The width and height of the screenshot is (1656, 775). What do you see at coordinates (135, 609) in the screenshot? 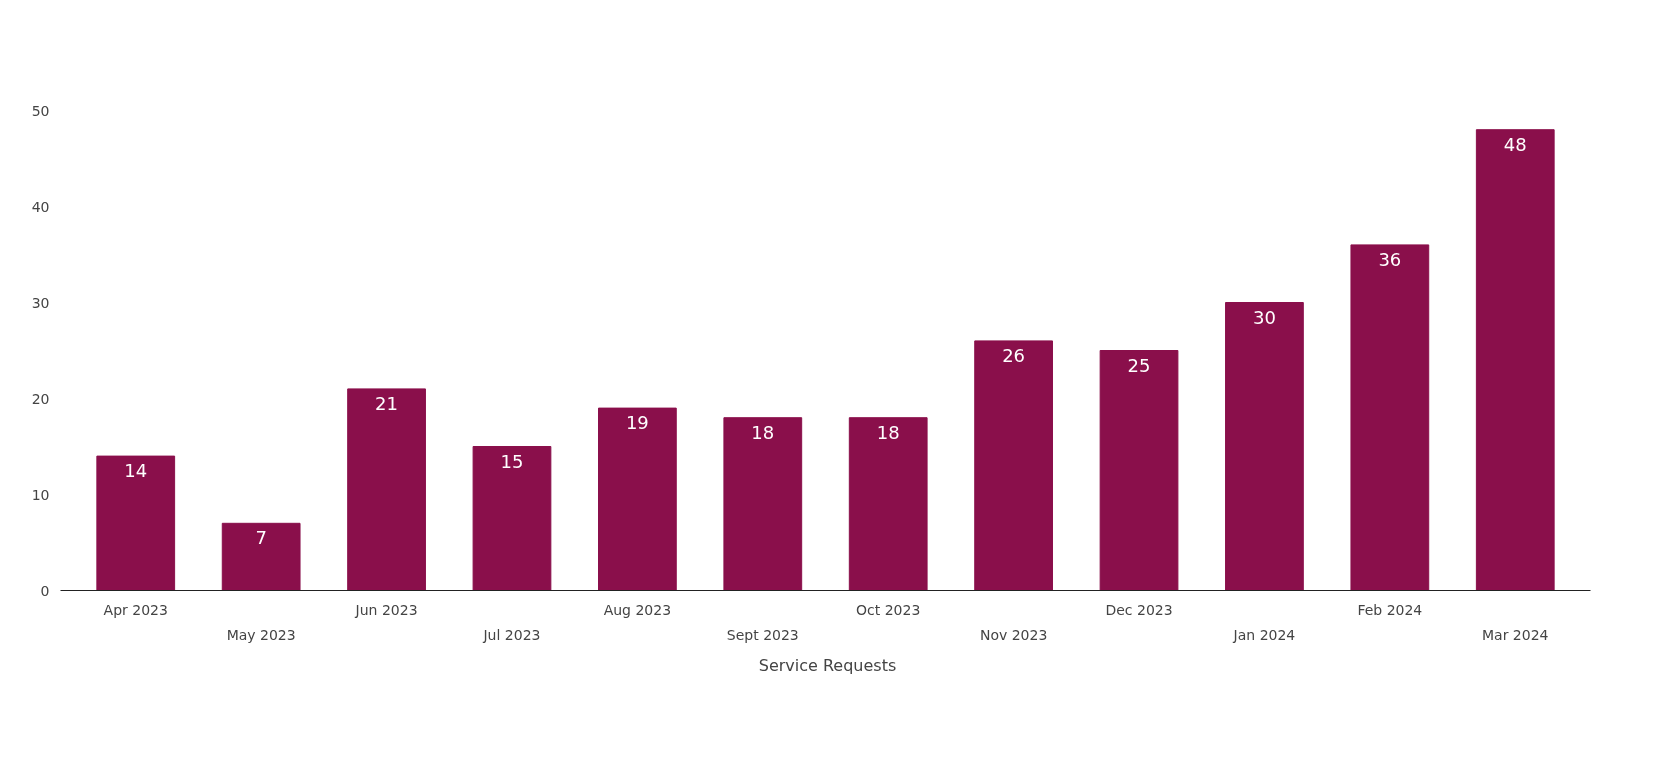
I see `x-tick-label: Apr 2023` at bounding box center [135, 609].